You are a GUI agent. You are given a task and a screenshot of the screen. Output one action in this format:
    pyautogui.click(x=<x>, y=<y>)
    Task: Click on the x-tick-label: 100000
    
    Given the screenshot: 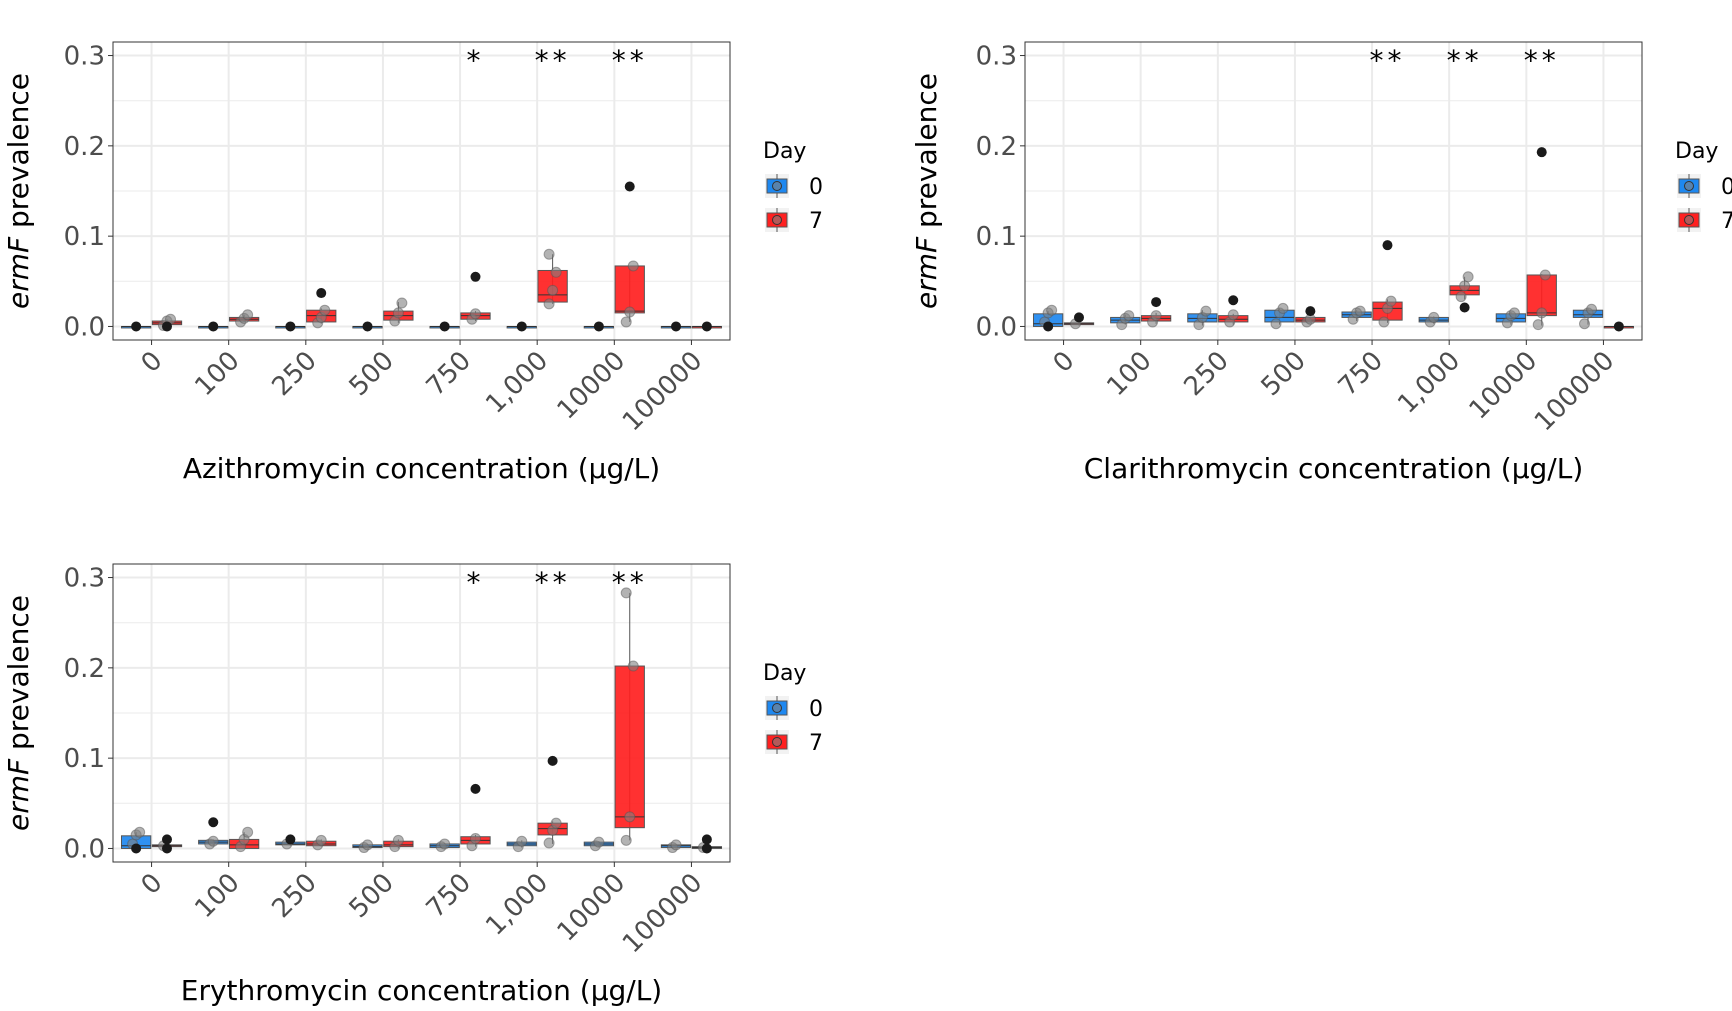 What is the action you would take?
    pyautogui.click(x=1574, y=391)
    